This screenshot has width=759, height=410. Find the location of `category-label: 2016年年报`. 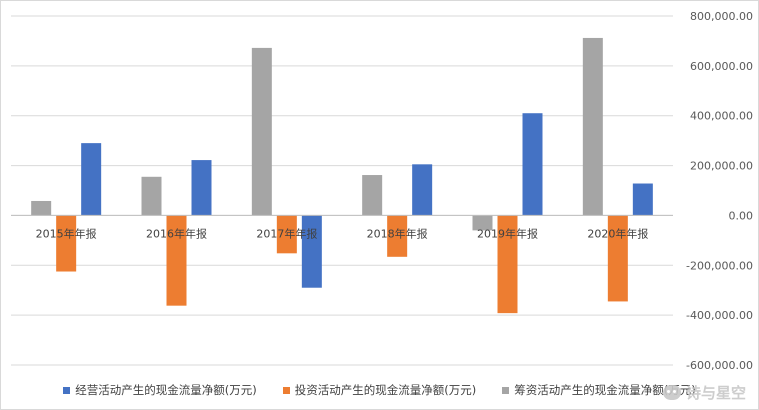

category-label: 2016年年报 is located at coordinates (176, 233).